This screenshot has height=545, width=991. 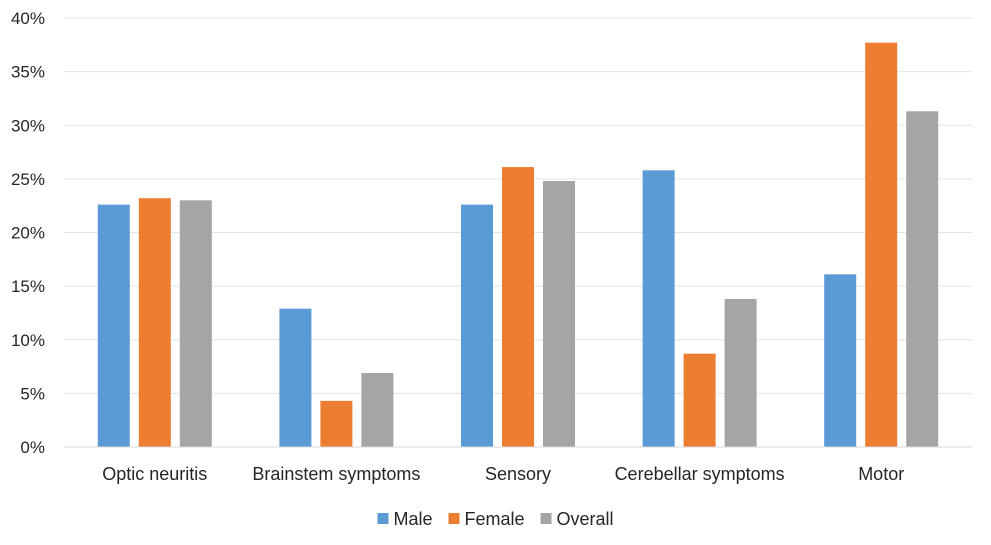 I want to click on y-tick-label: 40%, so click(x=28, y=18).